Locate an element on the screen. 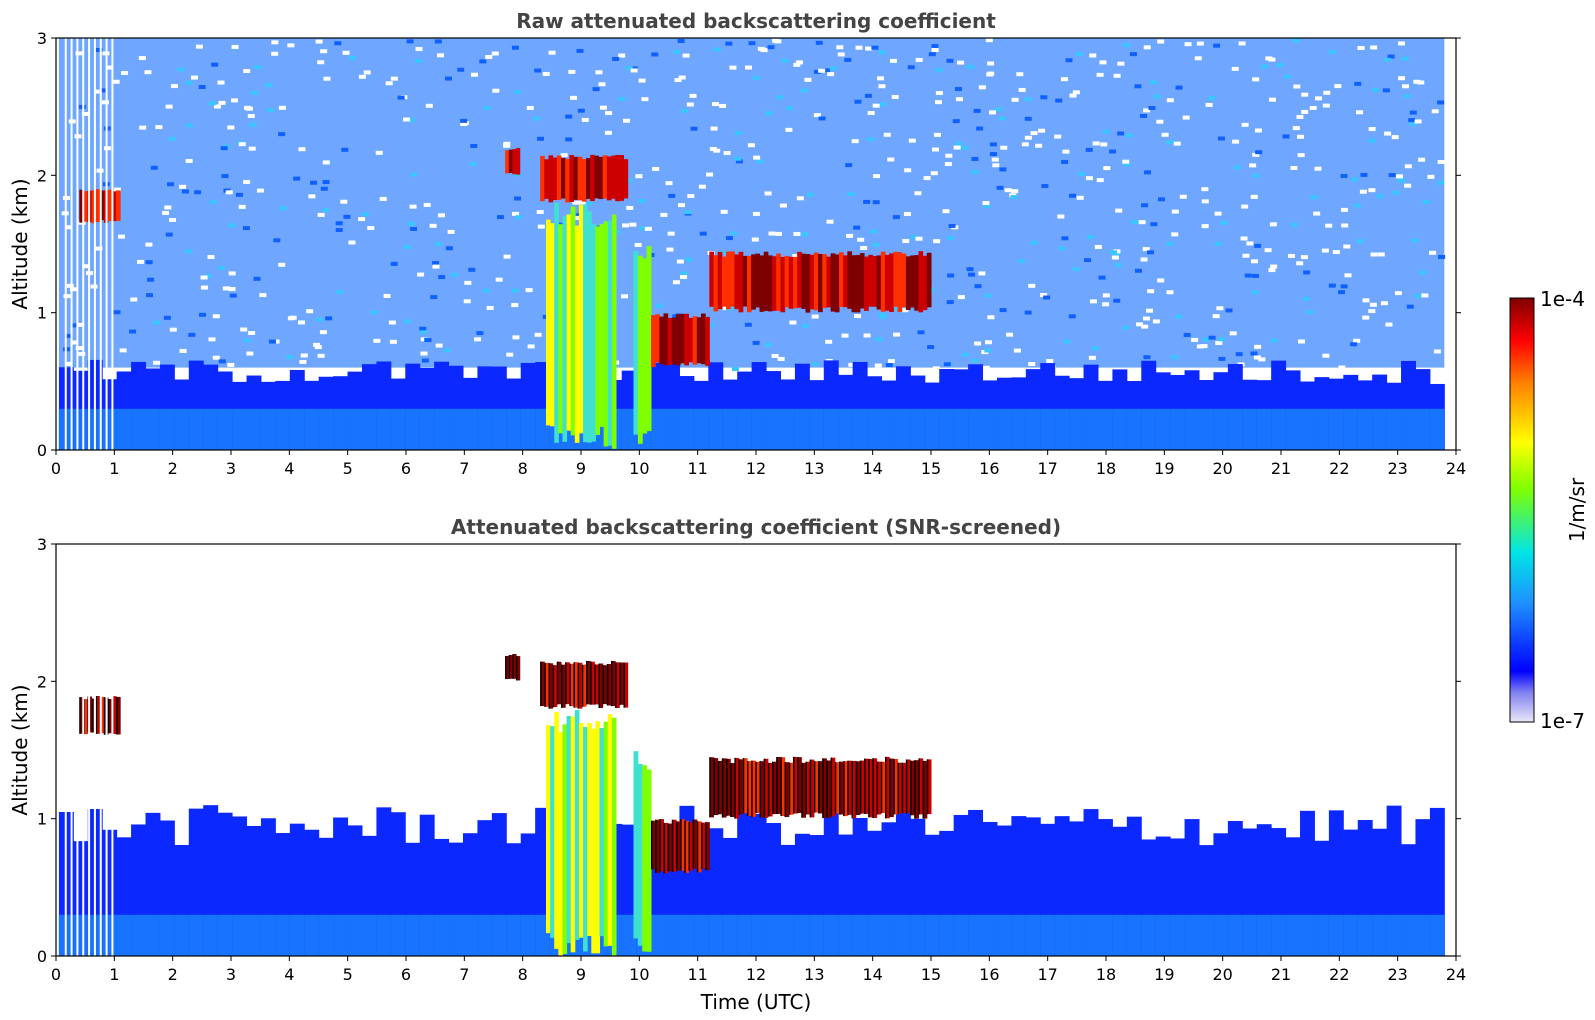 The image size is (1595, 1020). x-tick-label: 5 is located at coordinates (348, 468).